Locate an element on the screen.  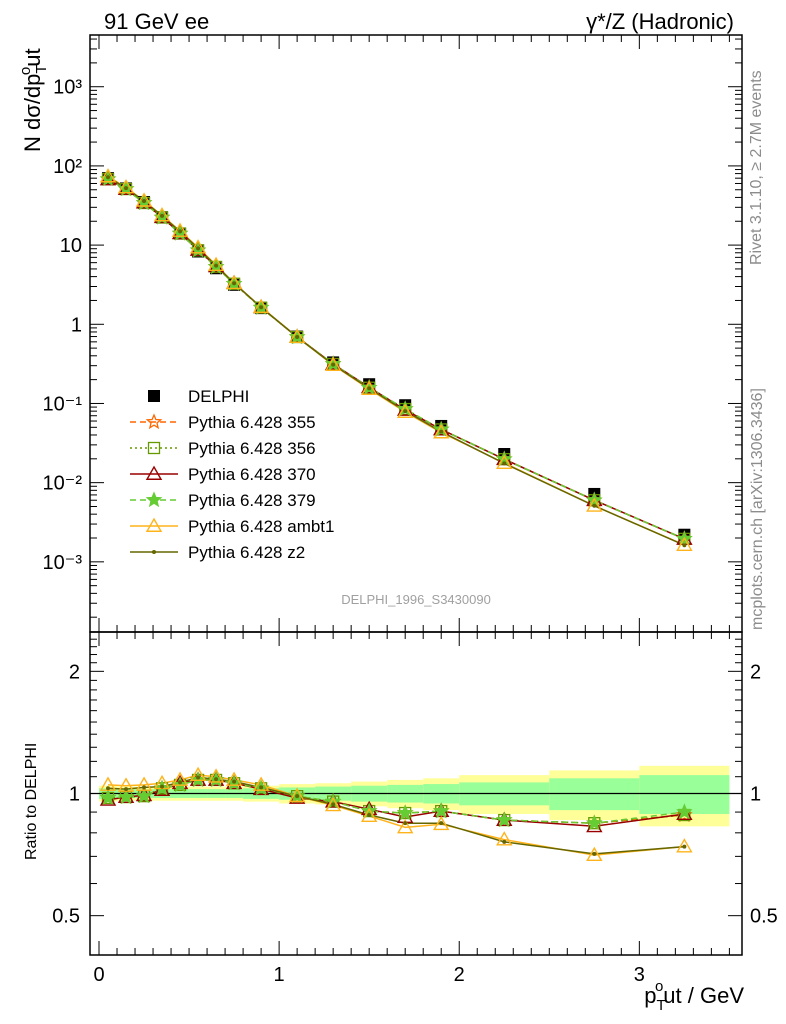
main-ylabel-sub: T is located at coordinates (41, 69).